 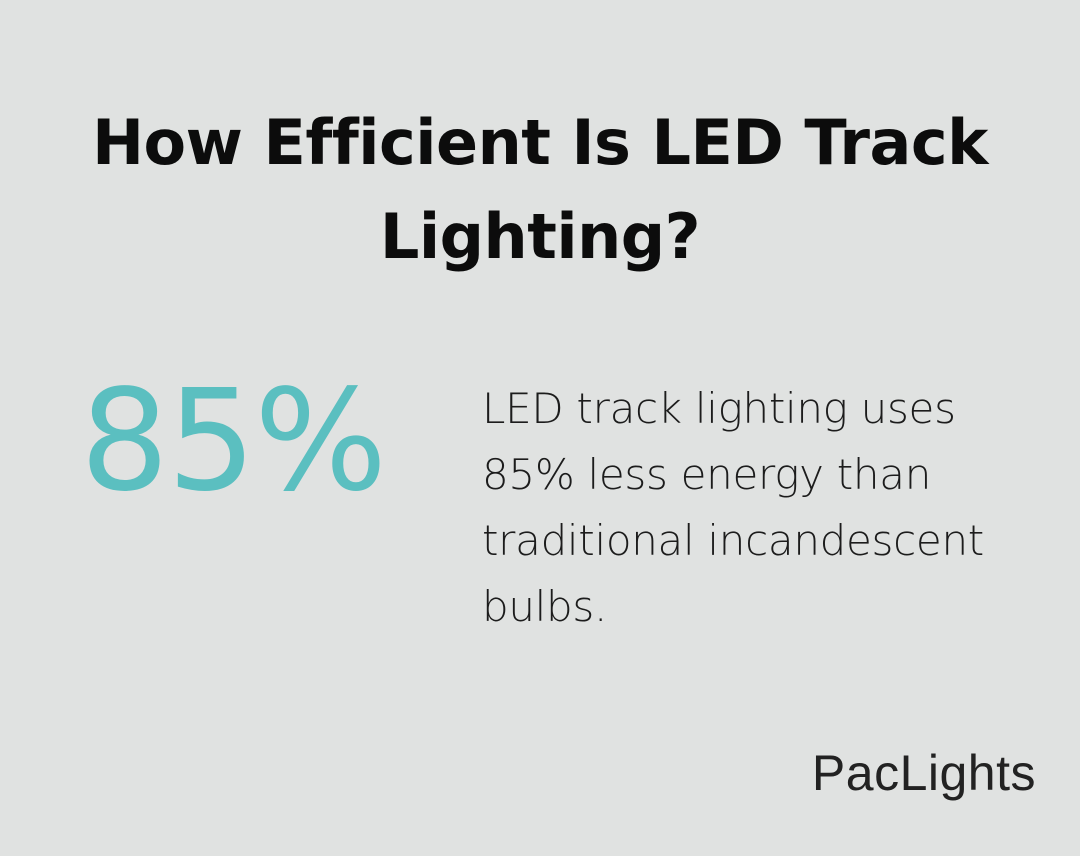 What do you see at coordinates (233, 441) in the screenshot?
I see `stat-percentage: 85%` at bounding box center [233, 441].